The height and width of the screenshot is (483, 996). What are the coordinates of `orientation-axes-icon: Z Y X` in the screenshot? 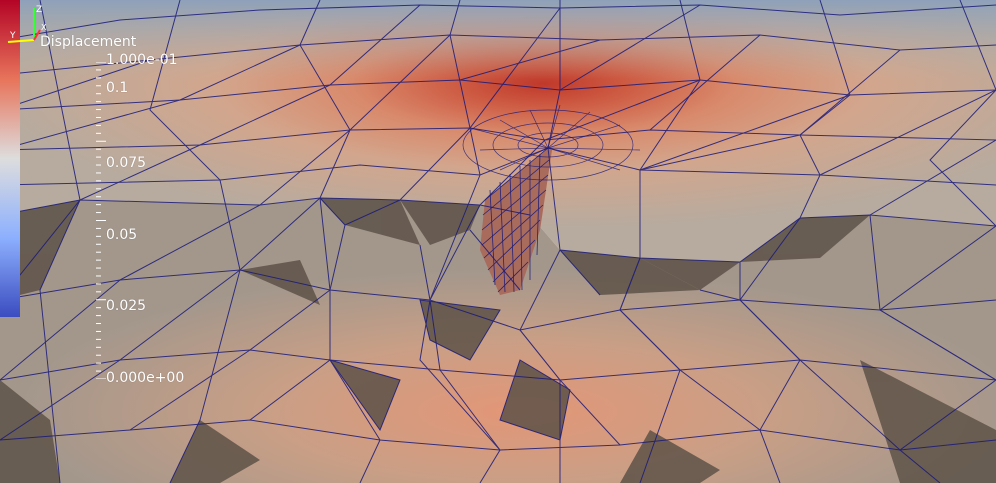 It's located at (26, 24).